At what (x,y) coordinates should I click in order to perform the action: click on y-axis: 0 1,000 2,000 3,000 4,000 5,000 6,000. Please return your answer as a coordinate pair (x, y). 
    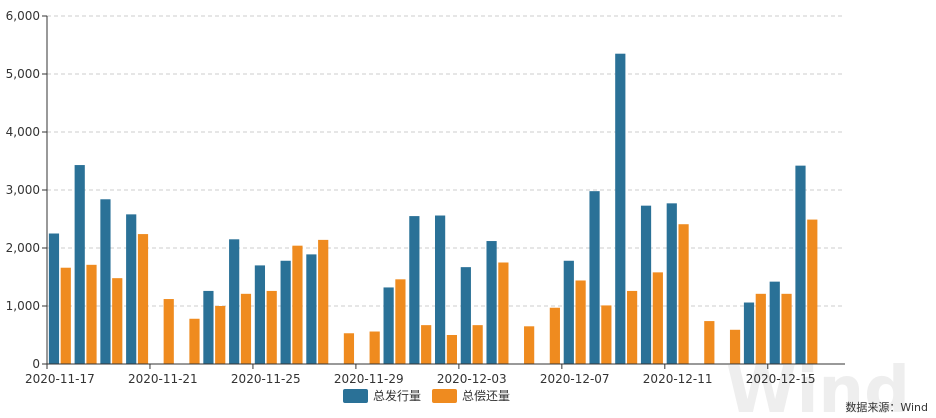
    Looking at the image, I should click on (27, 190).